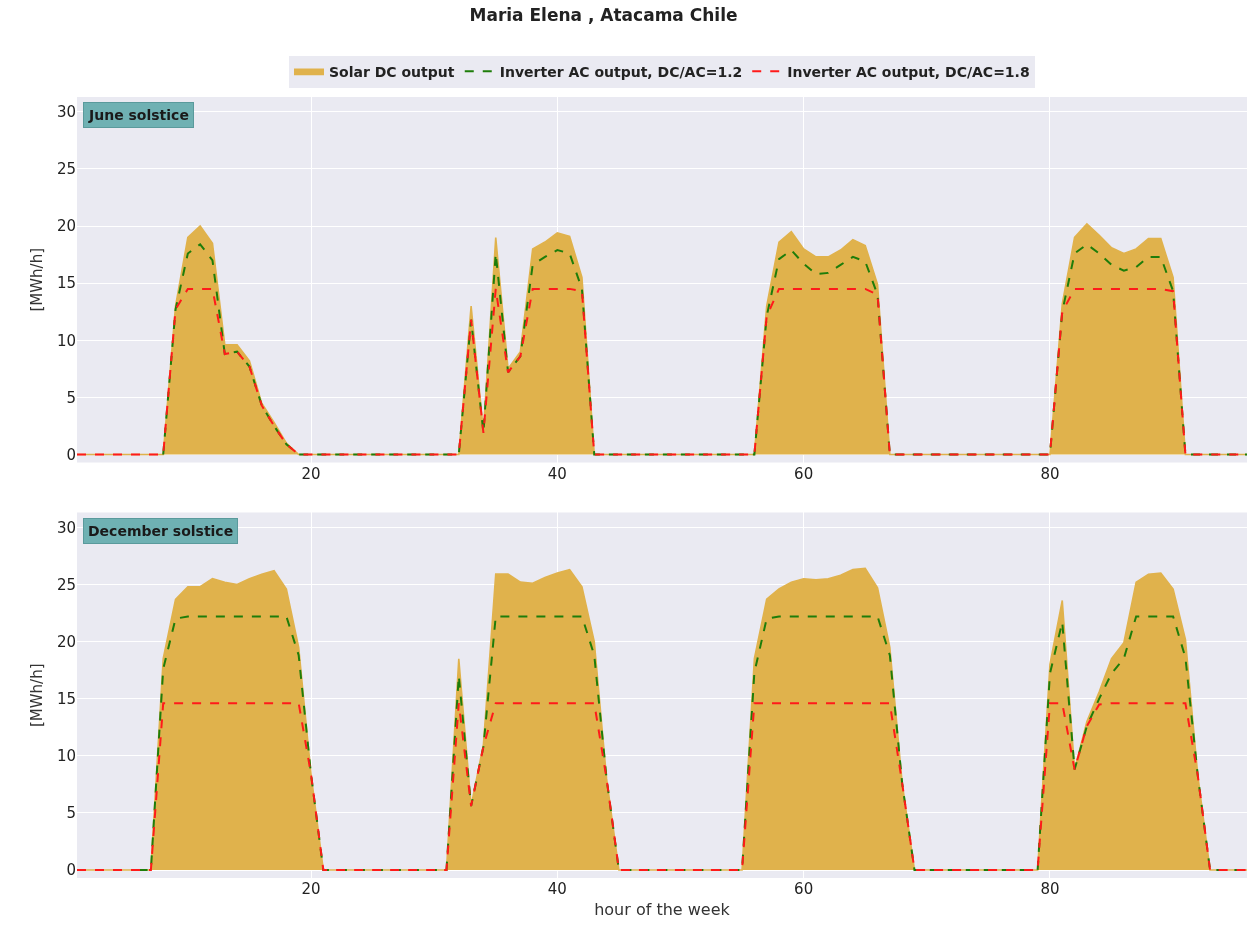 The image size is (1249, 930). I want to click on legend-label: Inverter AC output, DC/AC=1.2, so click(621, 71).